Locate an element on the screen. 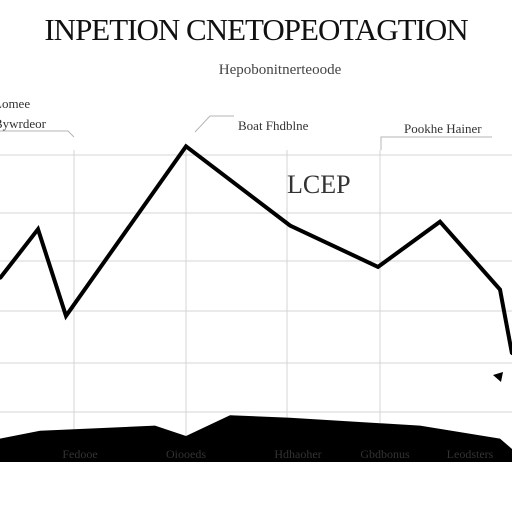 The width and height of the screenshot is (512, 512). area-series-fill is located at coordinates (256, 438).